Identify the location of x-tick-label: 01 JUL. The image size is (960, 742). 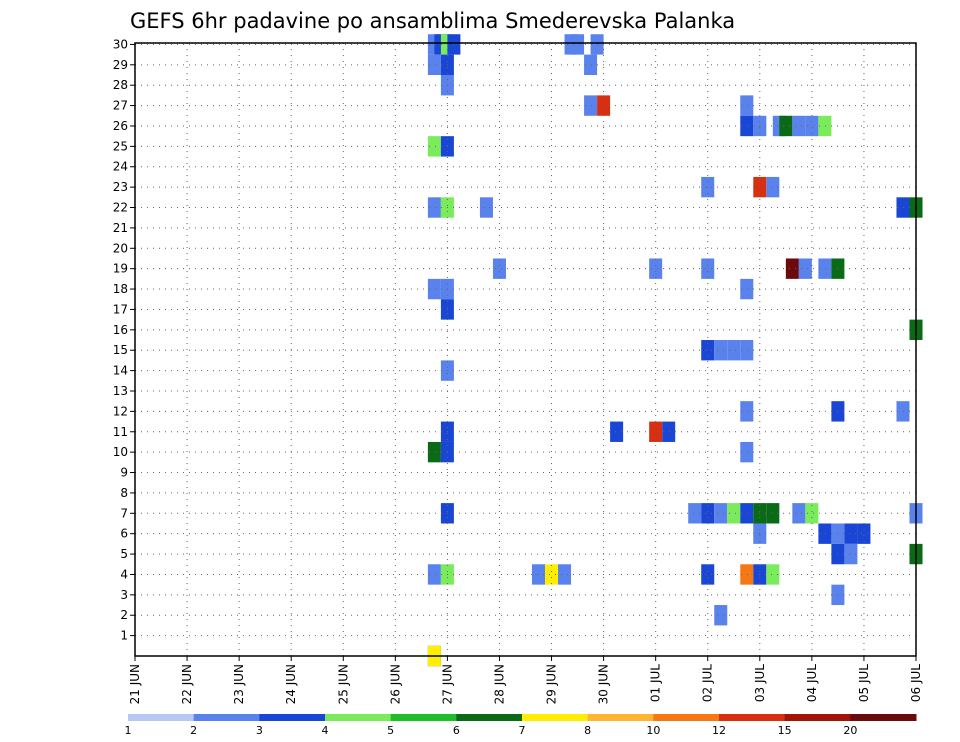
(656, 683).